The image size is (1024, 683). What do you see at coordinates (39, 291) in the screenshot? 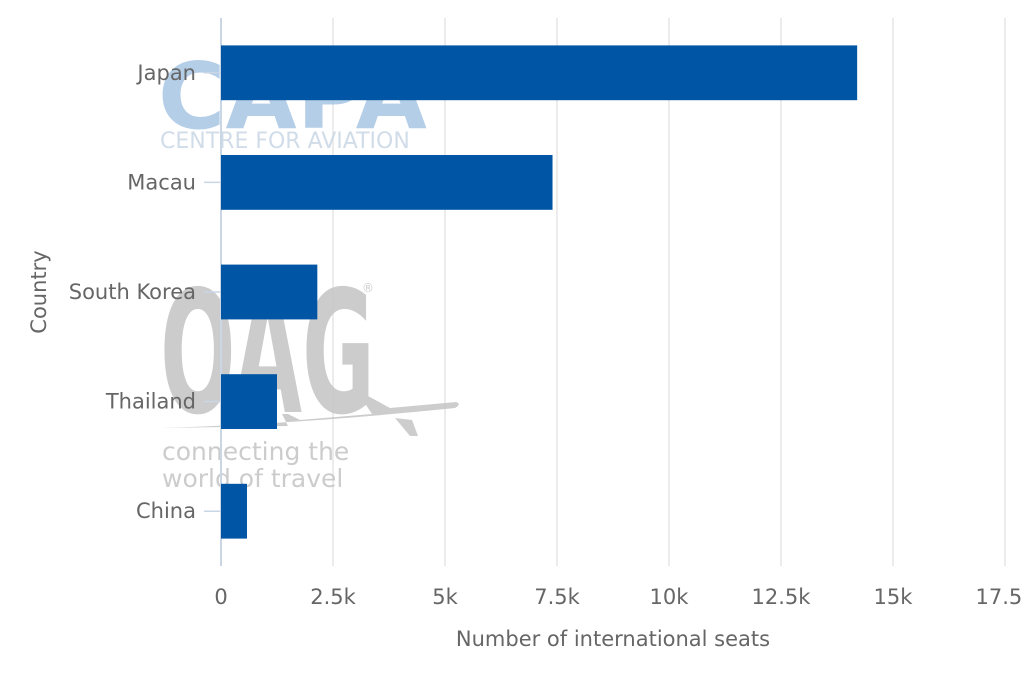
I see `y-axis-title: Country` at bounding box center [39, 291].